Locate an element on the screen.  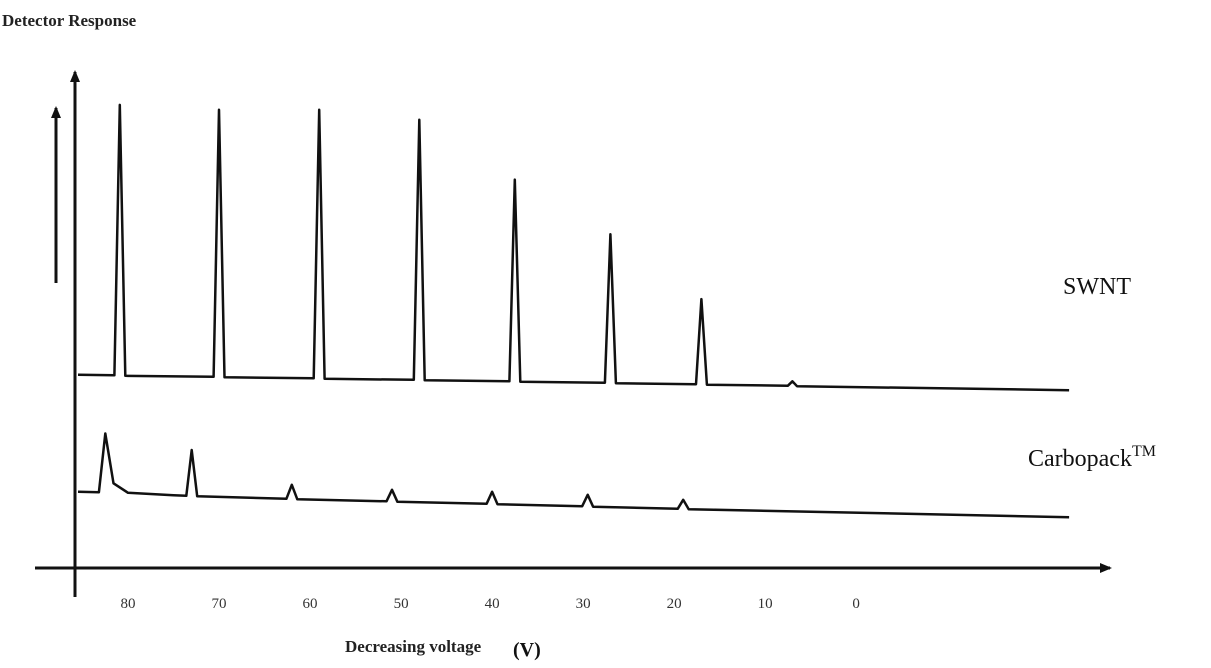
chart-title: Detector Response is located at coordinates (69, 20).